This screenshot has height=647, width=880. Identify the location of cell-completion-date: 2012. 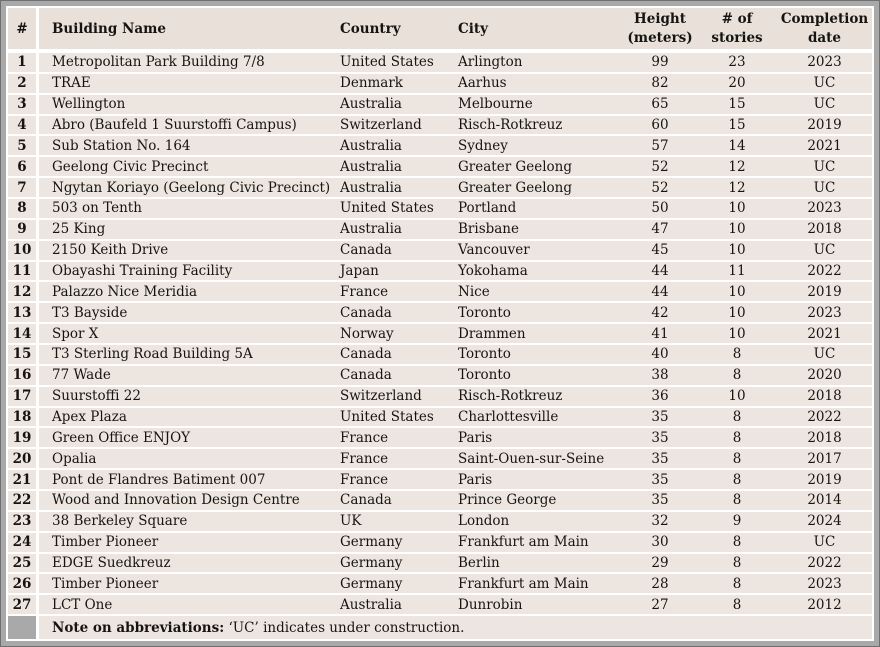
(824, 604).